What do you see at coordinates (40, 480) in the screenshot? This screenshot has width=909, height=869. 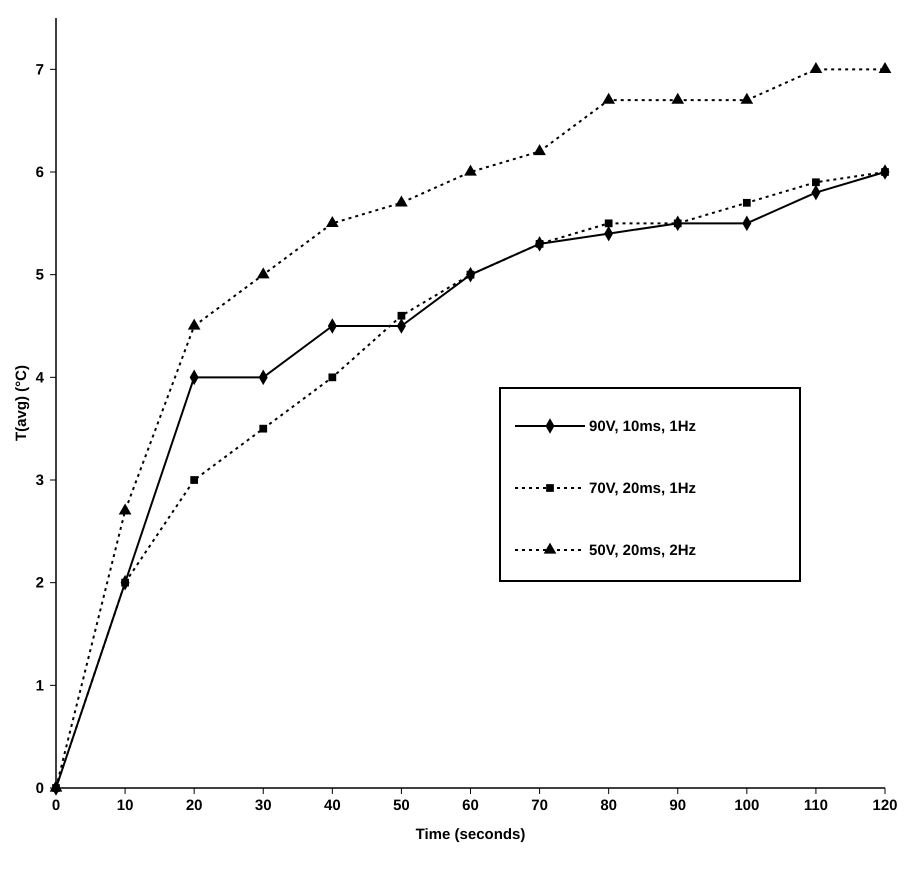 I see `y-tick-label: 3` at bounding box center [40, 480].